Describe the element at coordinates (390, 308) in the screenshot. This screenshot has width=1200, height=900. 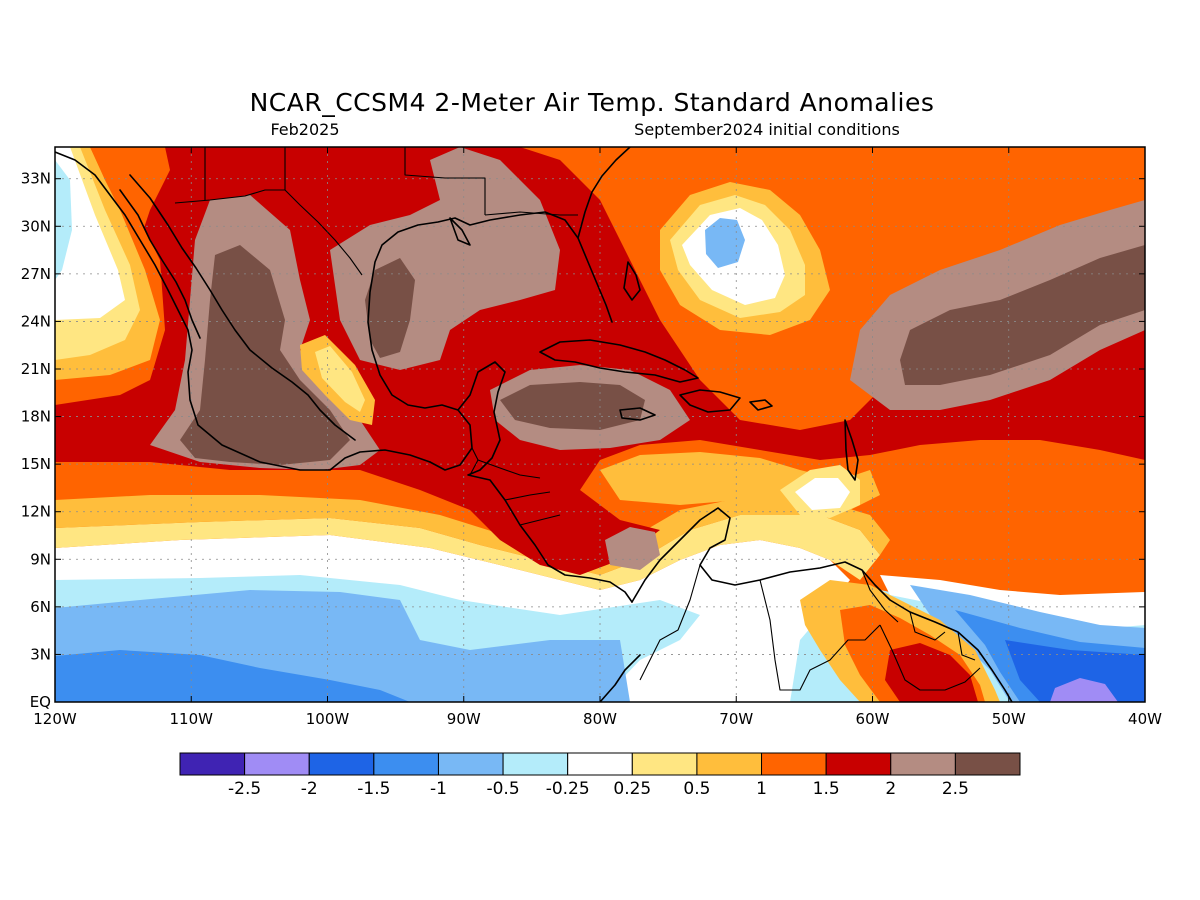
I see `warm-area-brown-texas` at that location.